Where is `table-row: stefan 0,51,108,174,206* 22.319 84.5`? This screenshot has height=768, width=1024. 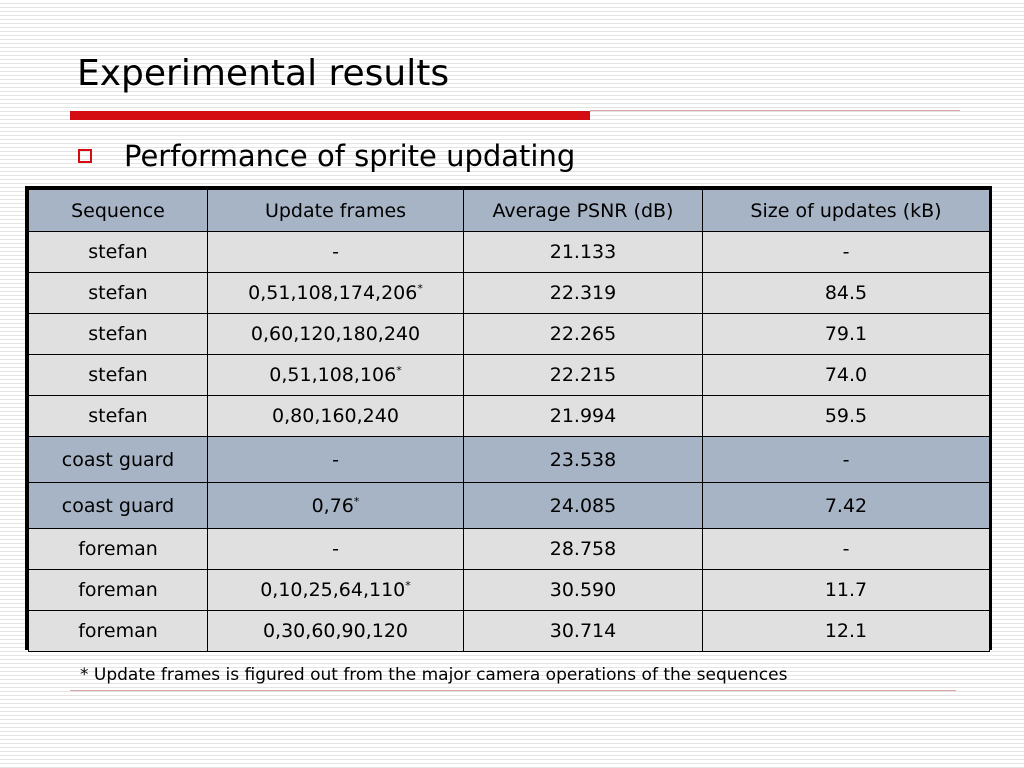 table-row: stefan 0,51,108,174,206* 22.319 84.5 is located at coordinates (509, 293).